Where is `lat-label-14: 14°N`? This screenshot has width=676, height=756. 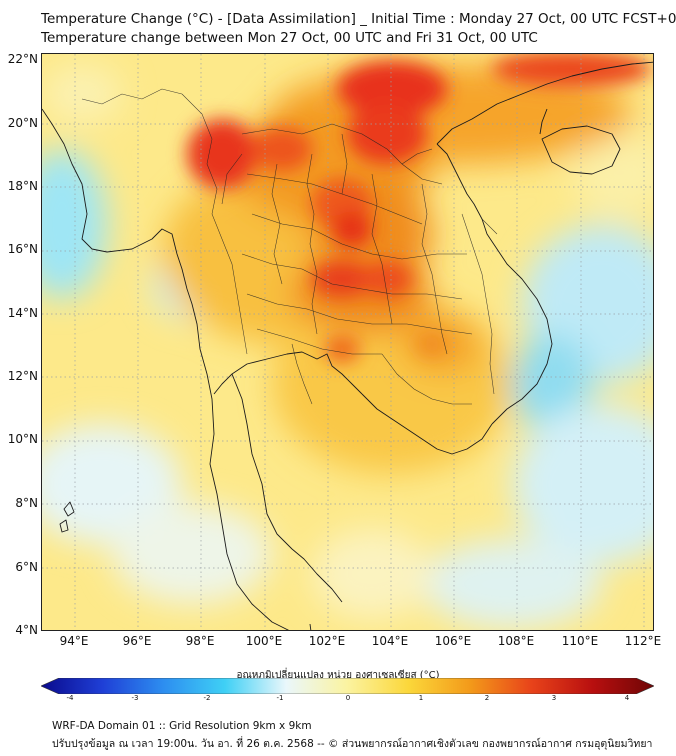 lat-label-14: 14°N is located at coordinates (22, 313).